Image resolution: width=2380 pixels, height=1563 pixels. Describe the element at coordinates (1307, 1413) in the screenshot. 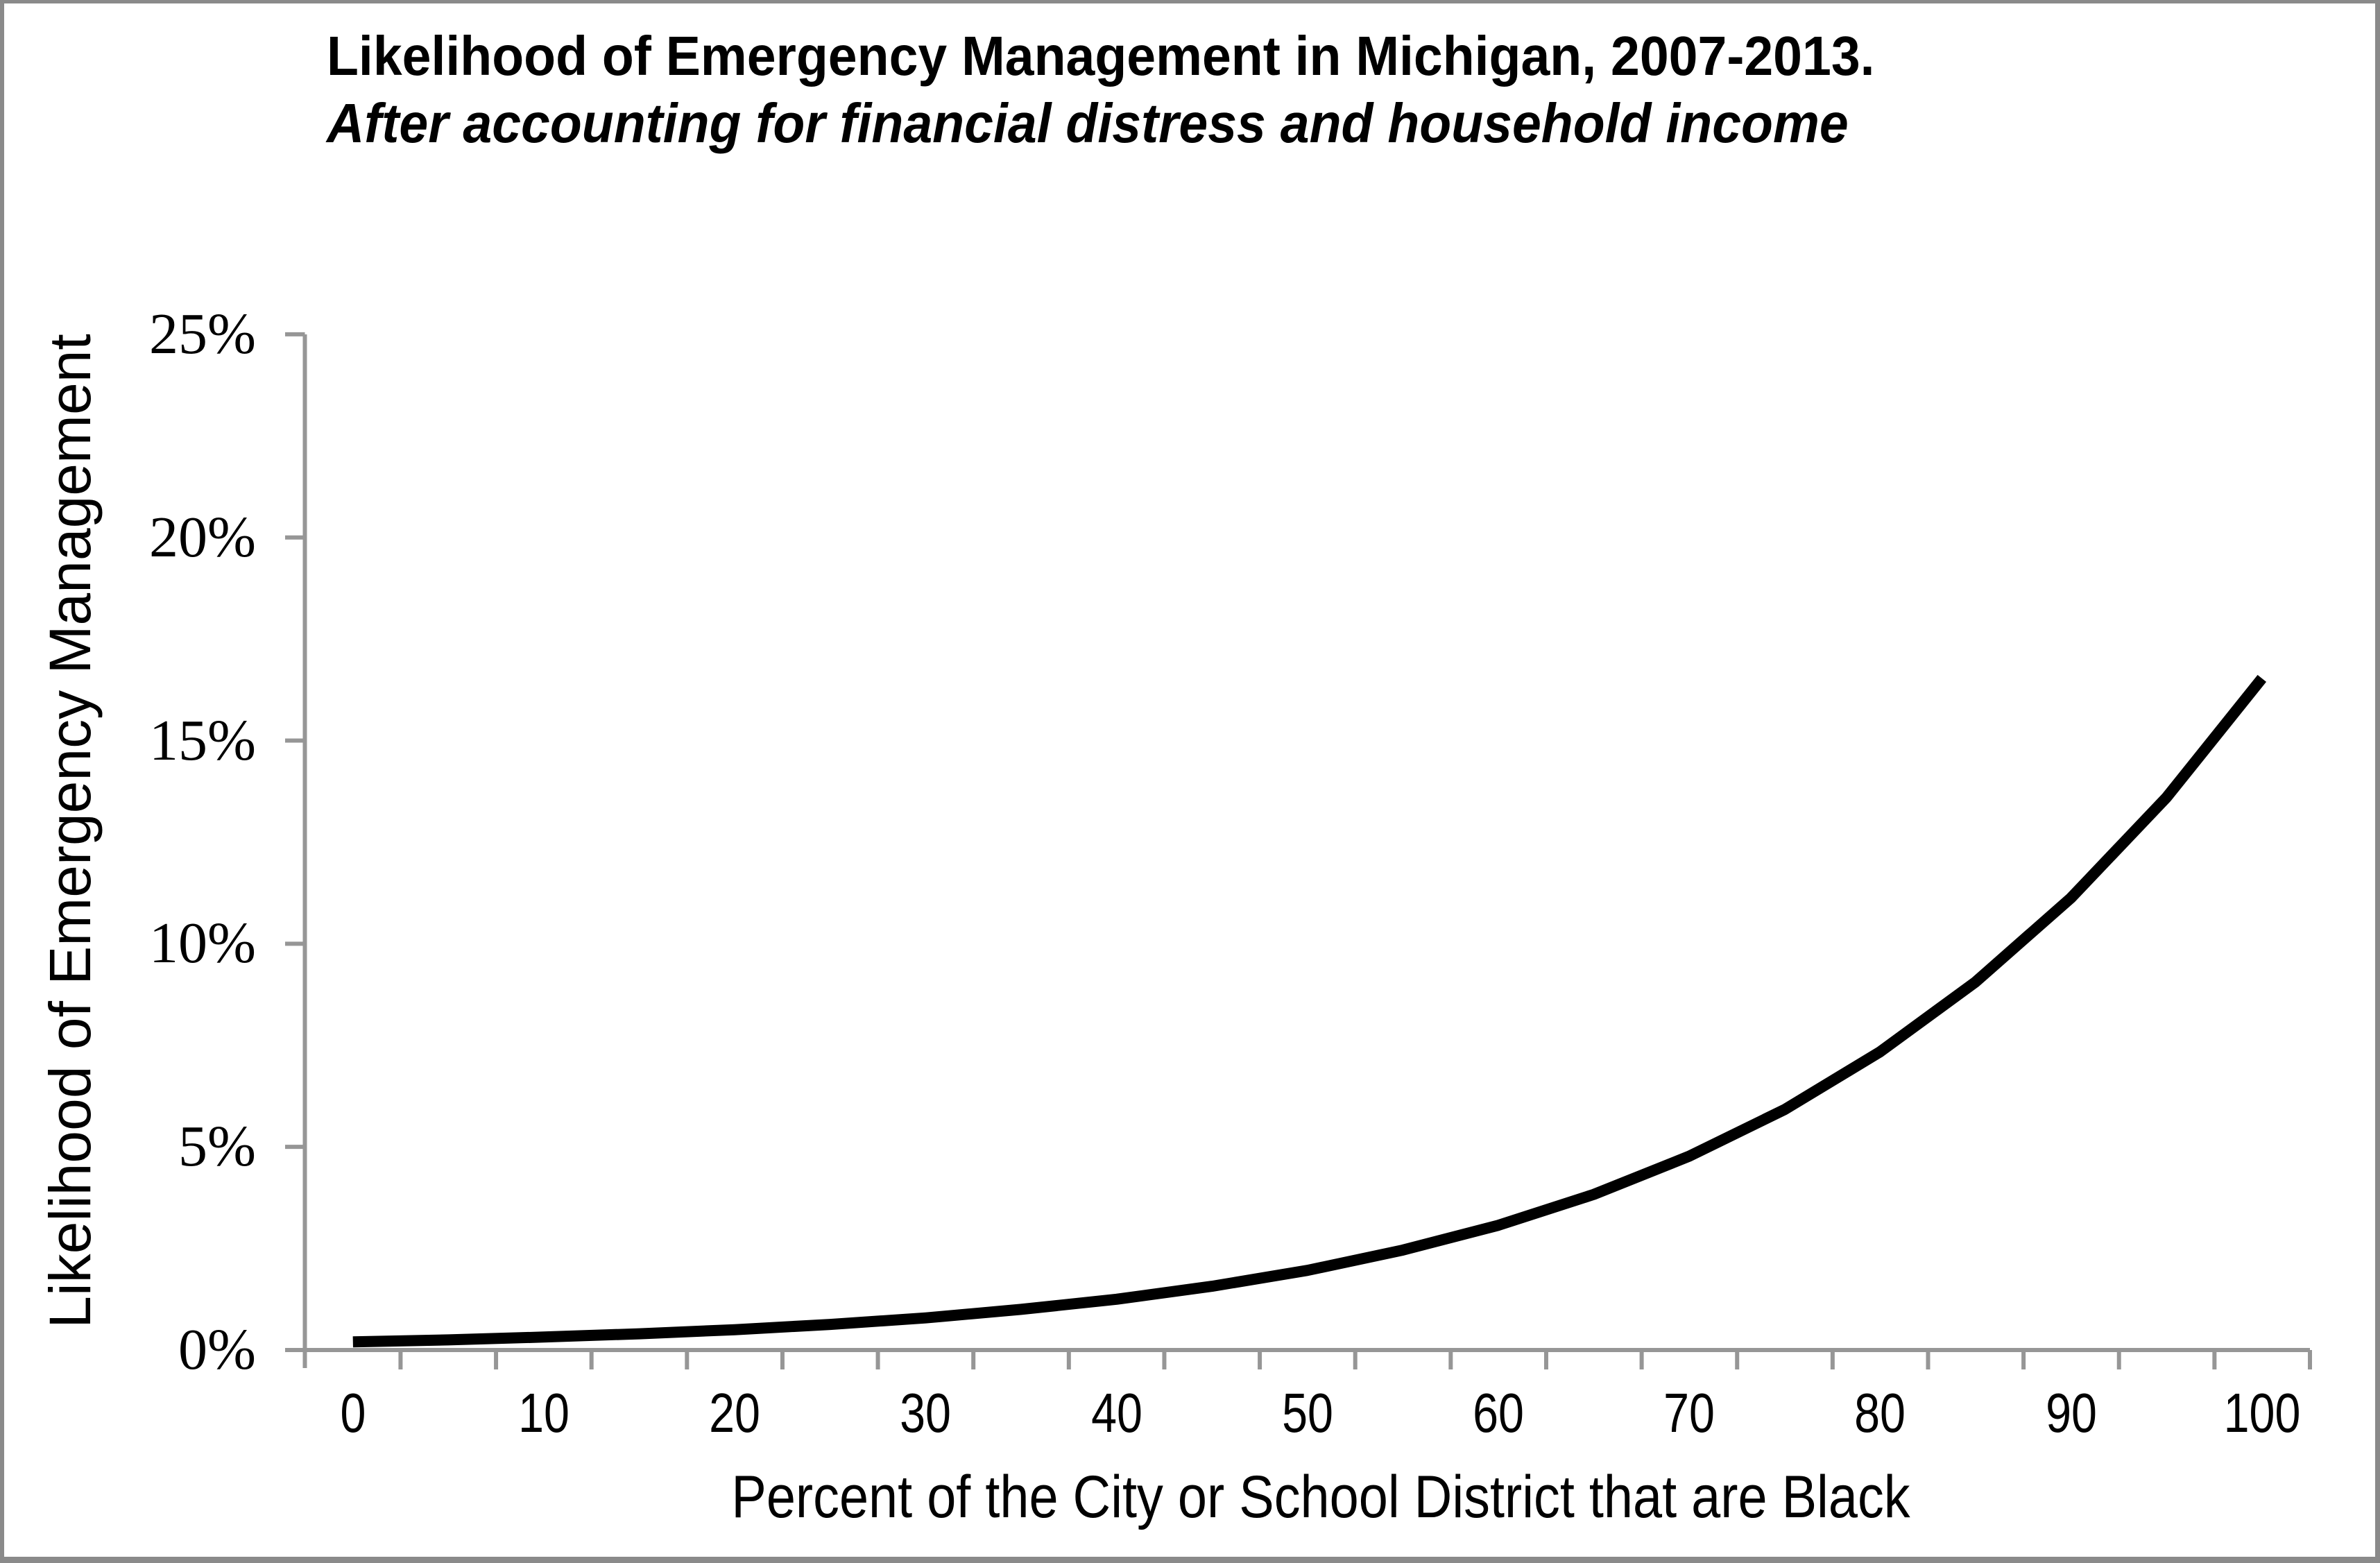

I see `x-tick-label: 50` at that location.